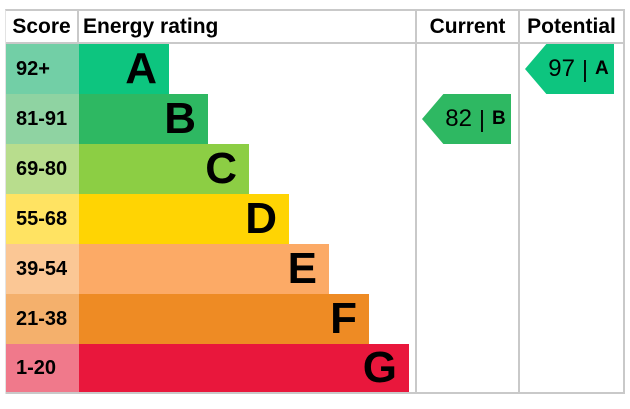 This screenshot has height=409, width=630. Describe the element at coordinates (204, 269) in the screenshot. I see `band-bar-e: E` at that location.